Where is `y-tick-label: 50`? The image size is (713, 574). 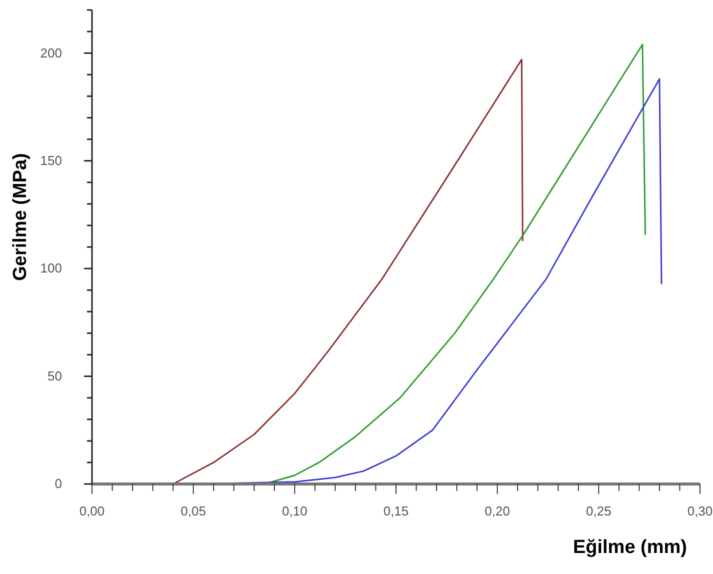 y-tick-label: 50 is located at coordinates (55, 376).